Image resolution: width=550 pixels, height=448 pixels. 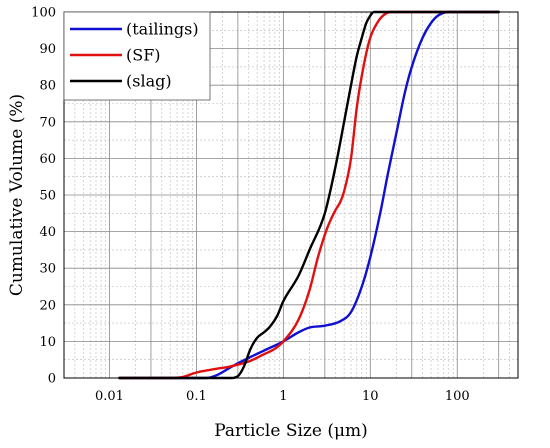 I want to click on y-tick-label: 70, so click(x=47, y=122).